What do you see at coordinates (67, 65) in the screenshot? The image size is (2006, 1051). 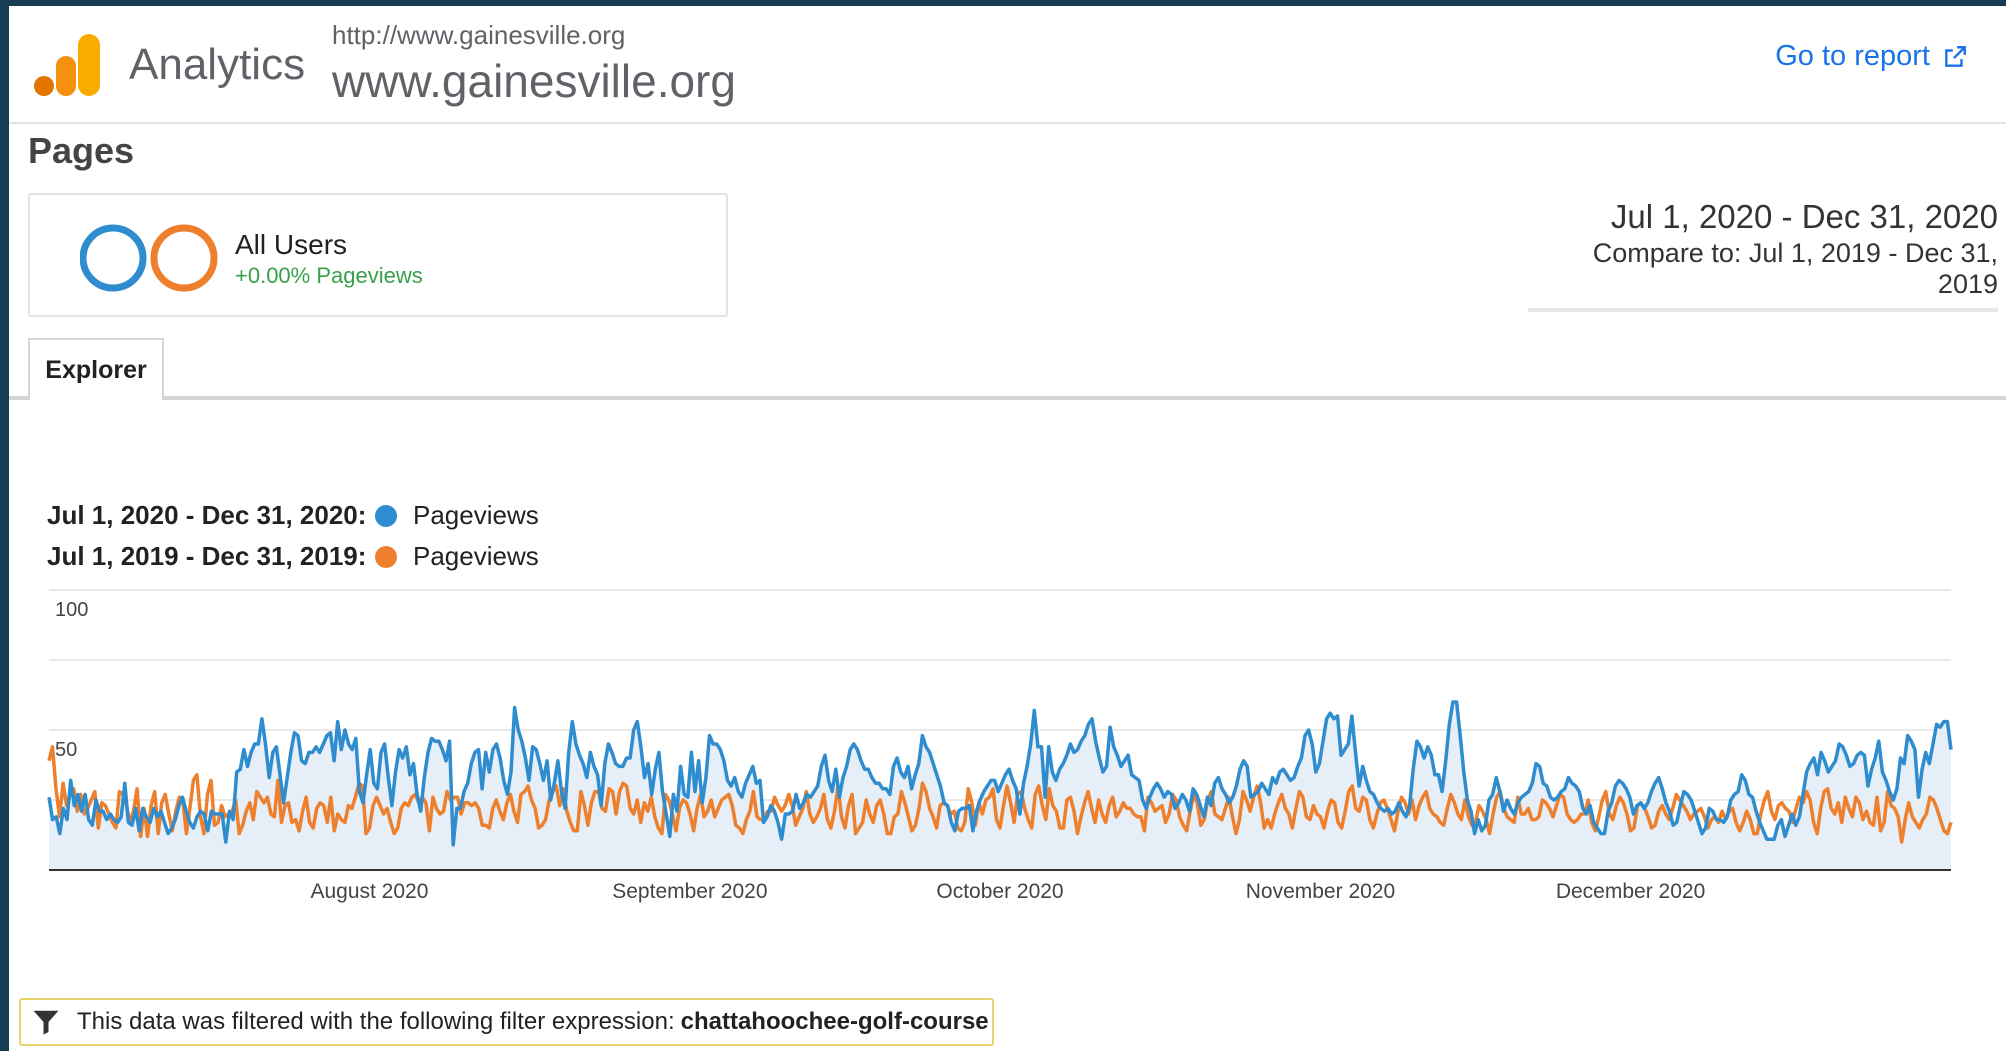 I see `analytics-logo-icon` at bounding box center [67, 65].